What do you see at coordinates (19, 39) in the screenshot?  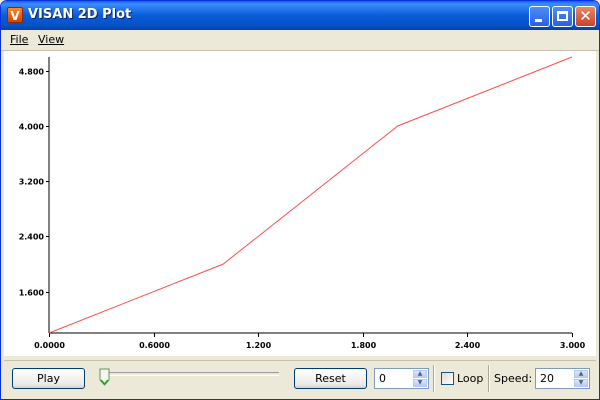 I see `menu-file: File` at bounding box center [19, 39].